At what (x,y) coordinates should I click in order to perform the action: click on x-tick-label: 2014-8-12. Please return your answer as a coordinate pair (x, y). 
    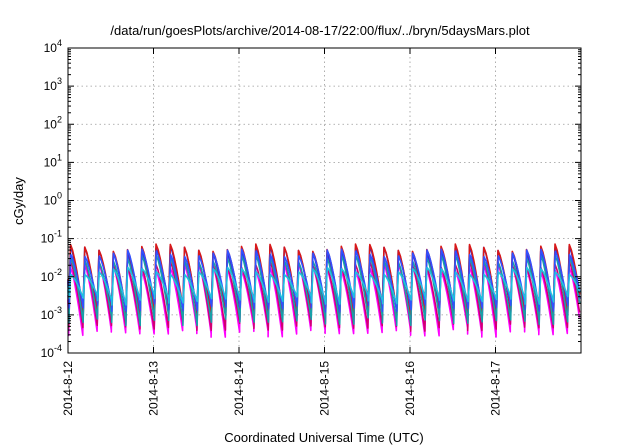
    Looking at the image, I should click on (68, 388).